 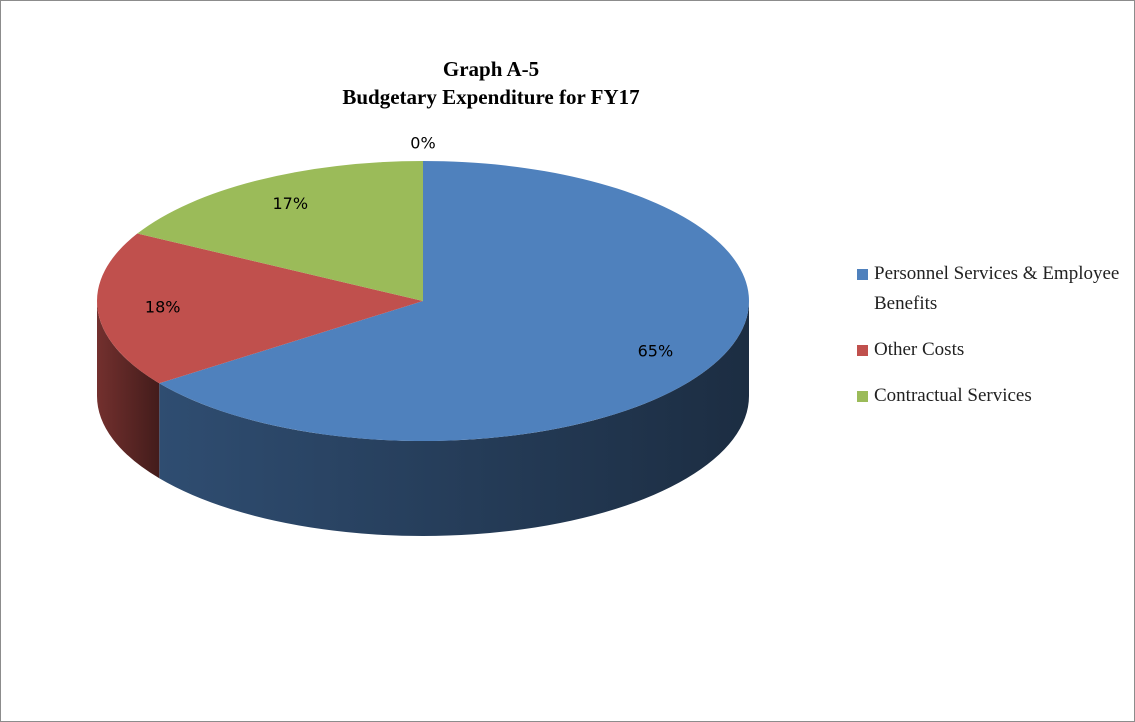 What do you see at coordinates (128, 390) in the screenshot?
I see `slice-side` at bounding box center [128, 390].